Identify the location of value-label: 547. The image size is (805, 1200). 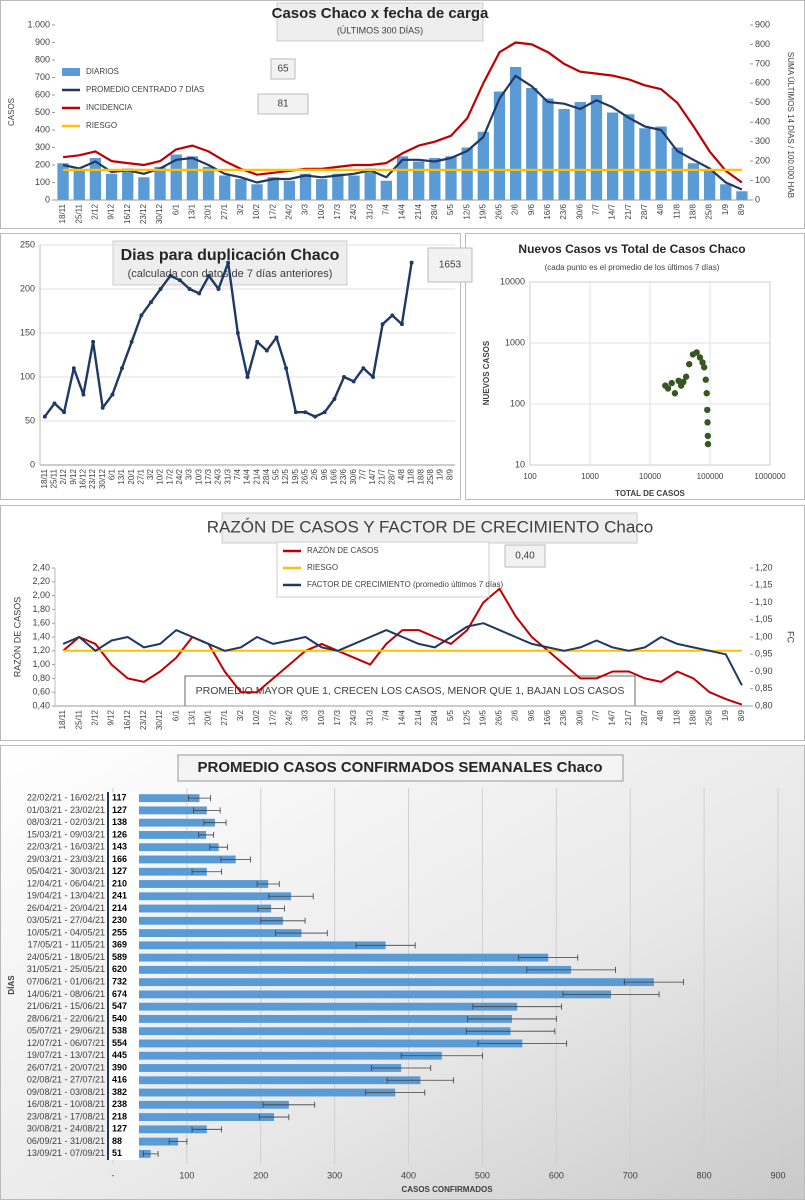
(119, 1006).